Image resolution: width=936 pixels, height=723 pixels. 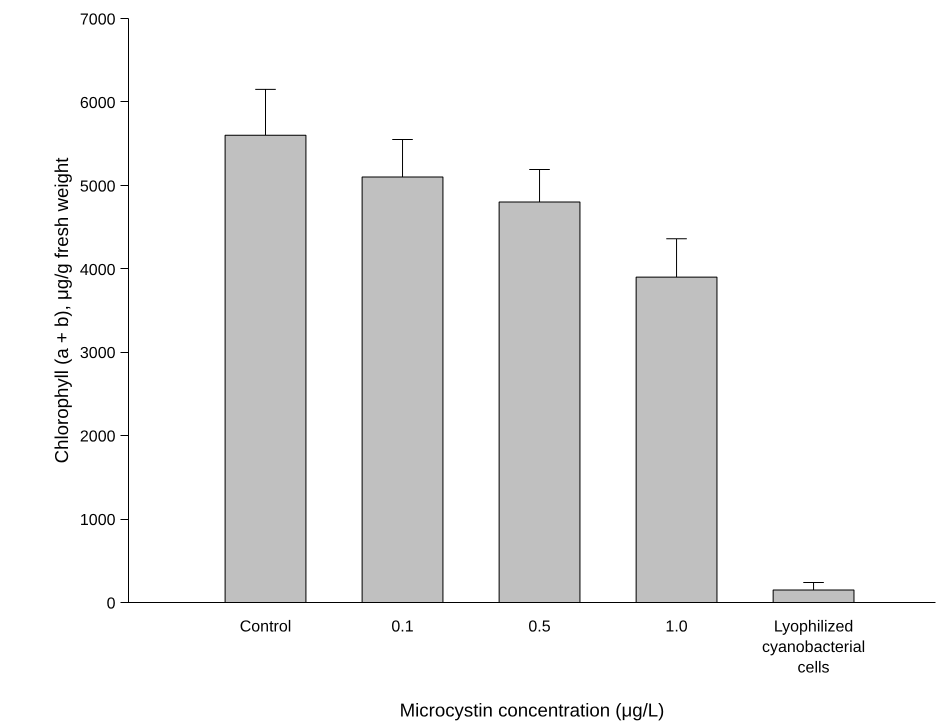 I want to click on y-tick-label: 1000, so click(x=98, y=521).